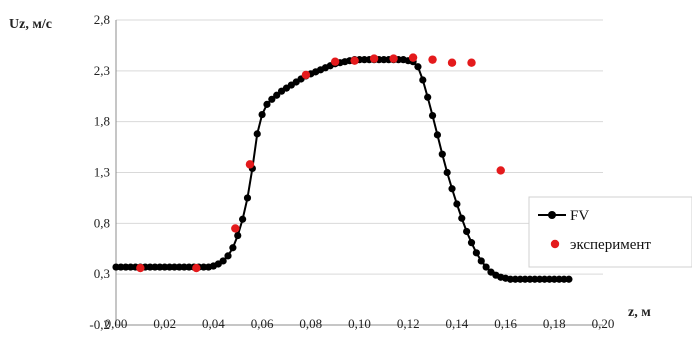  I want to click on legend-exp-marker, so click(555, 244).